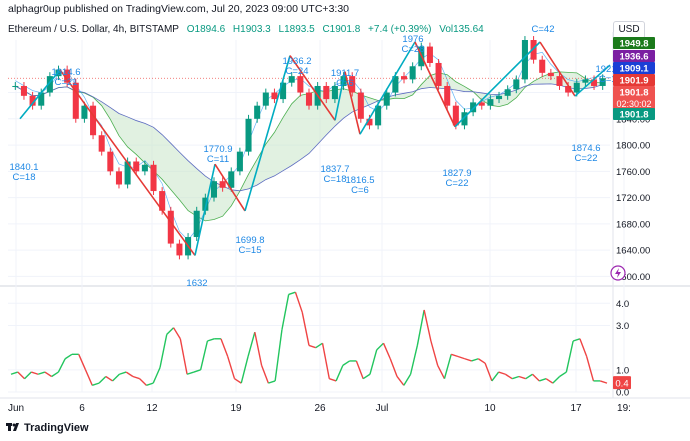  I want to click on price-tick-label: 1720.00, so click(633, 198).